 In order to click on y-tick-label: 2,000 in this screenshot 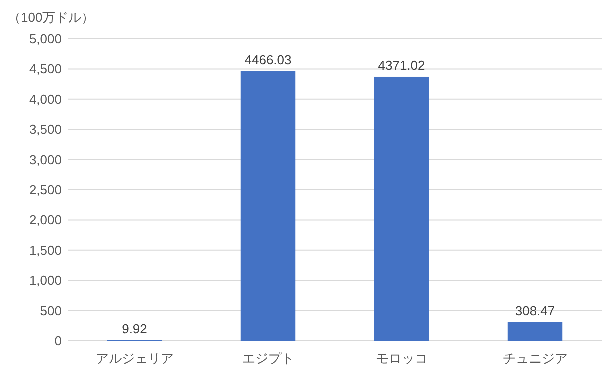, I will do `click(45, 220)`.